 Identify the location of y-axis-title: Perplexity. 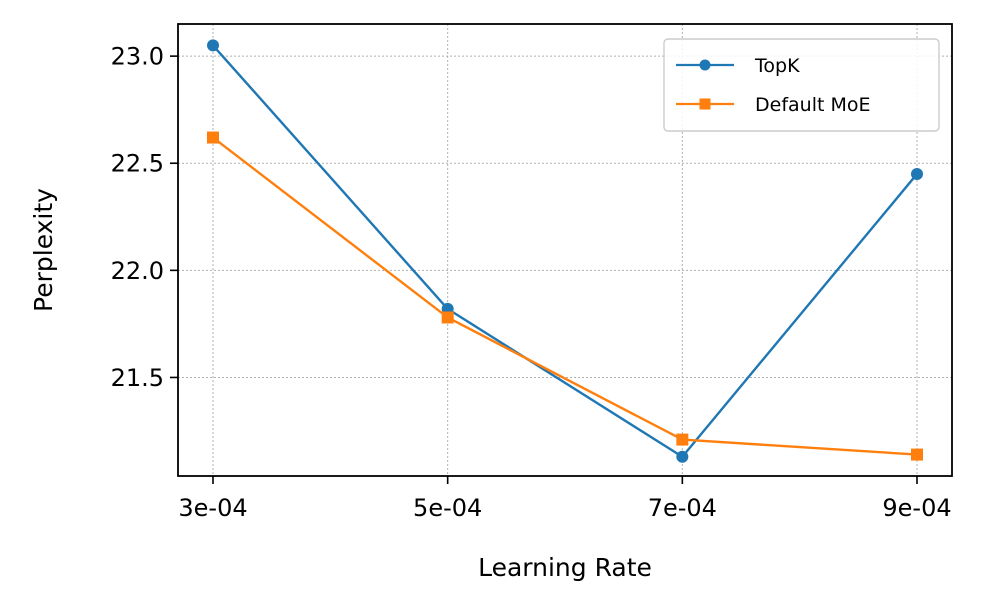
(43, 250).